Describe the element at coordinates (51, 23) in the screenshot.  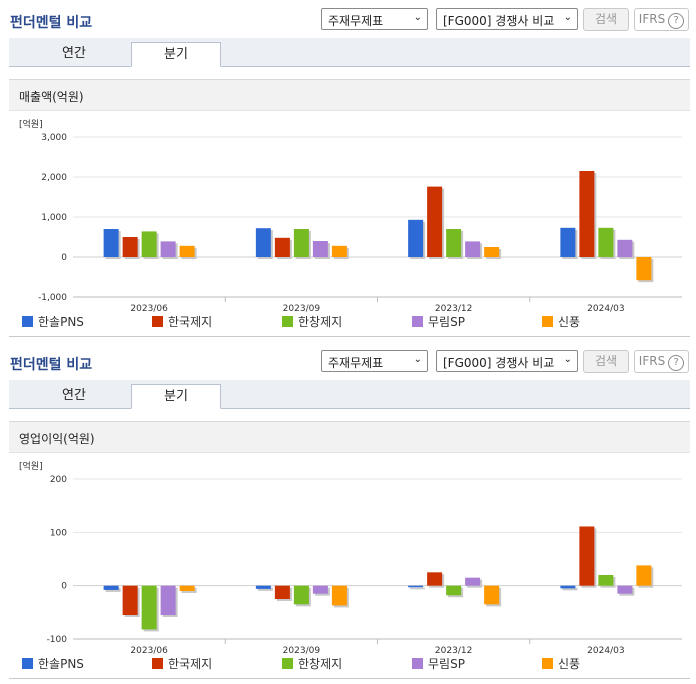
I see `section-title: 펀더멘털 비교` at that location.